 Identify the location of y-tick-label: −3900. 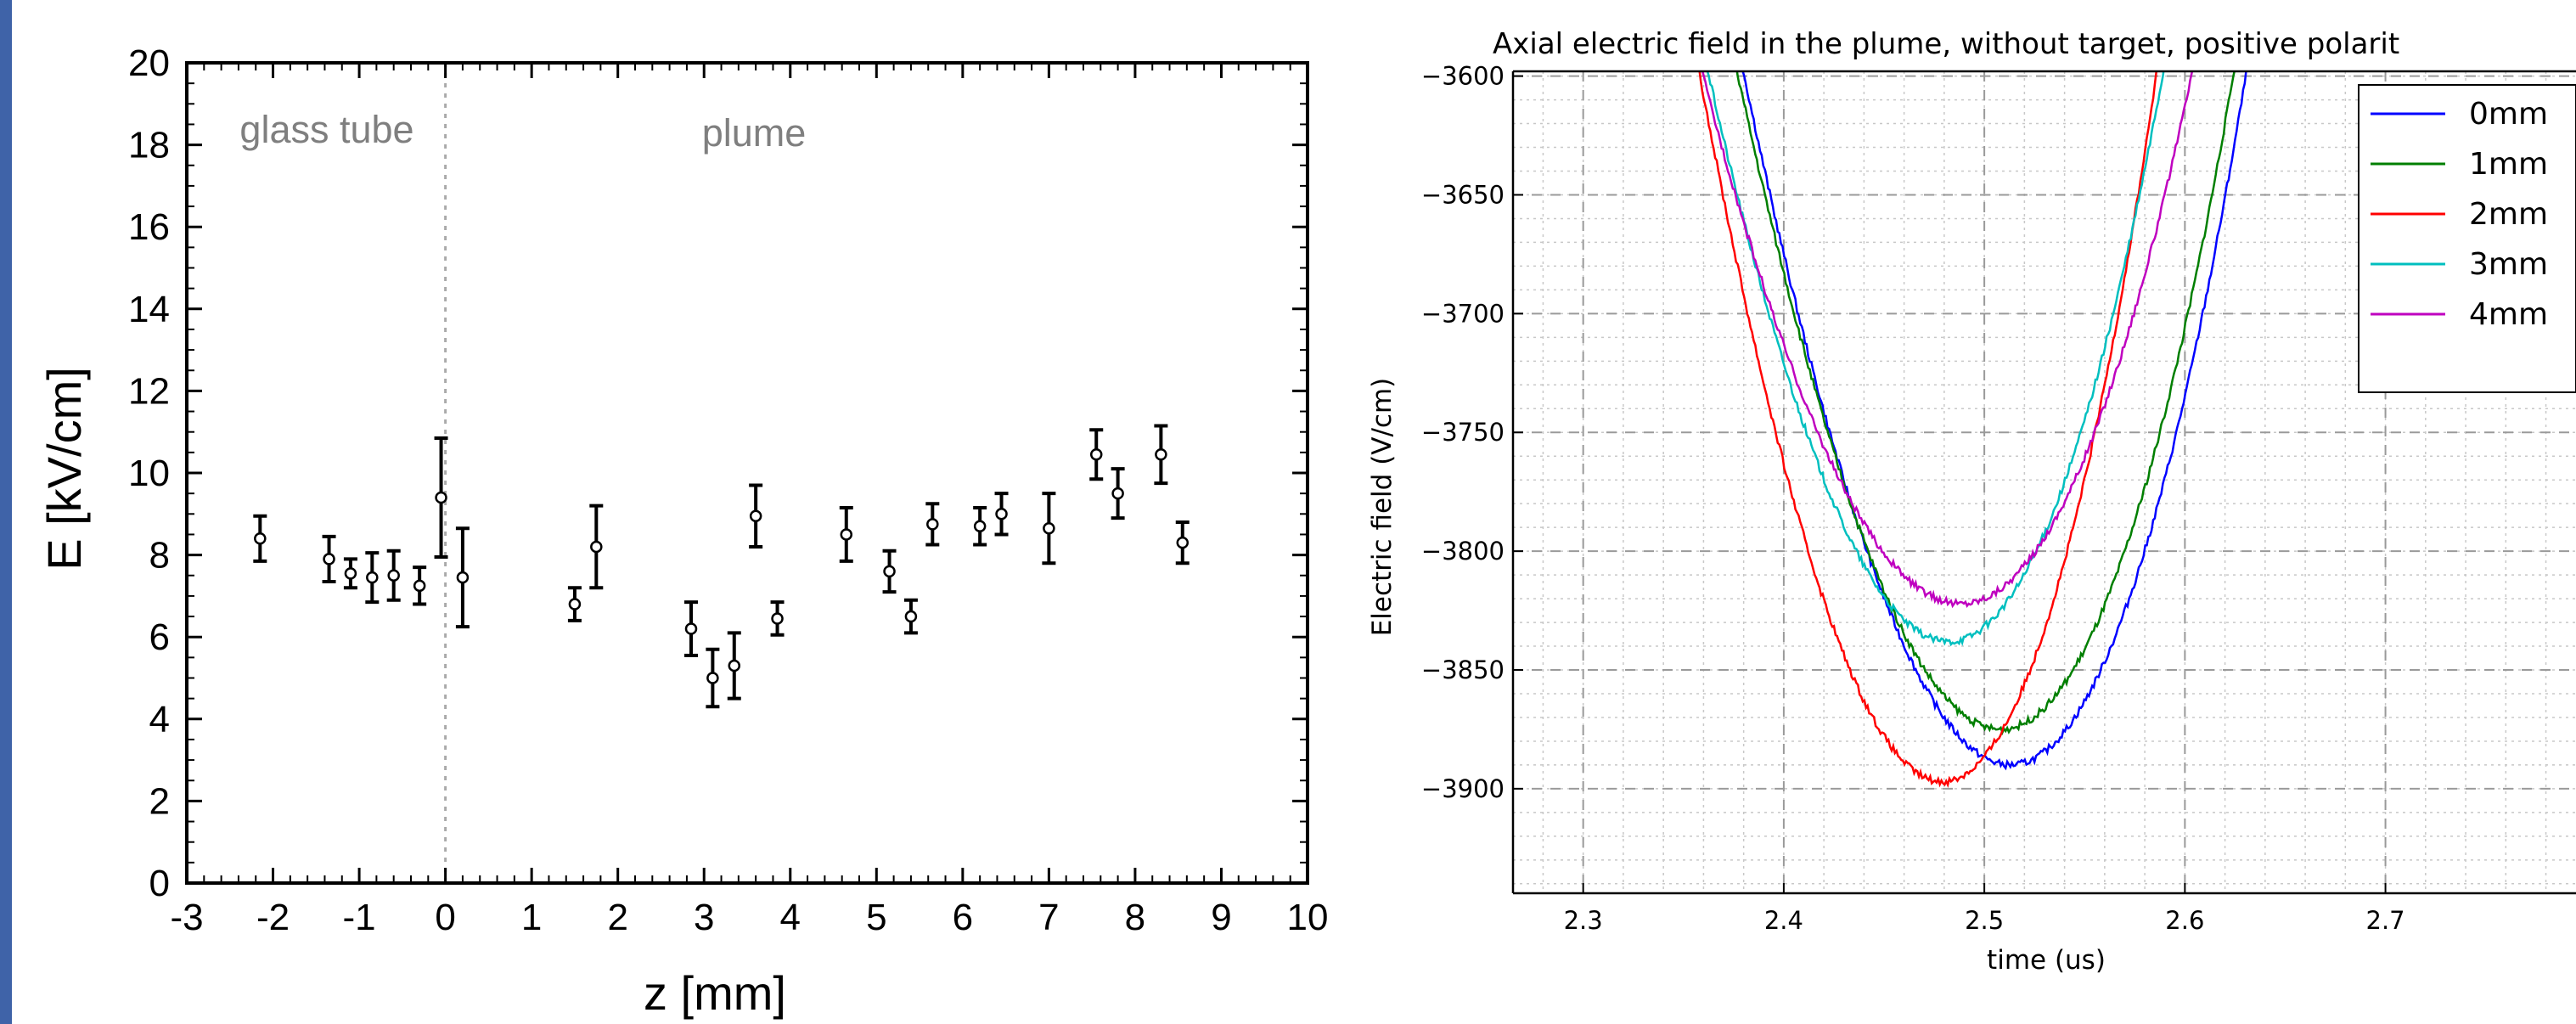
(1463, 788).